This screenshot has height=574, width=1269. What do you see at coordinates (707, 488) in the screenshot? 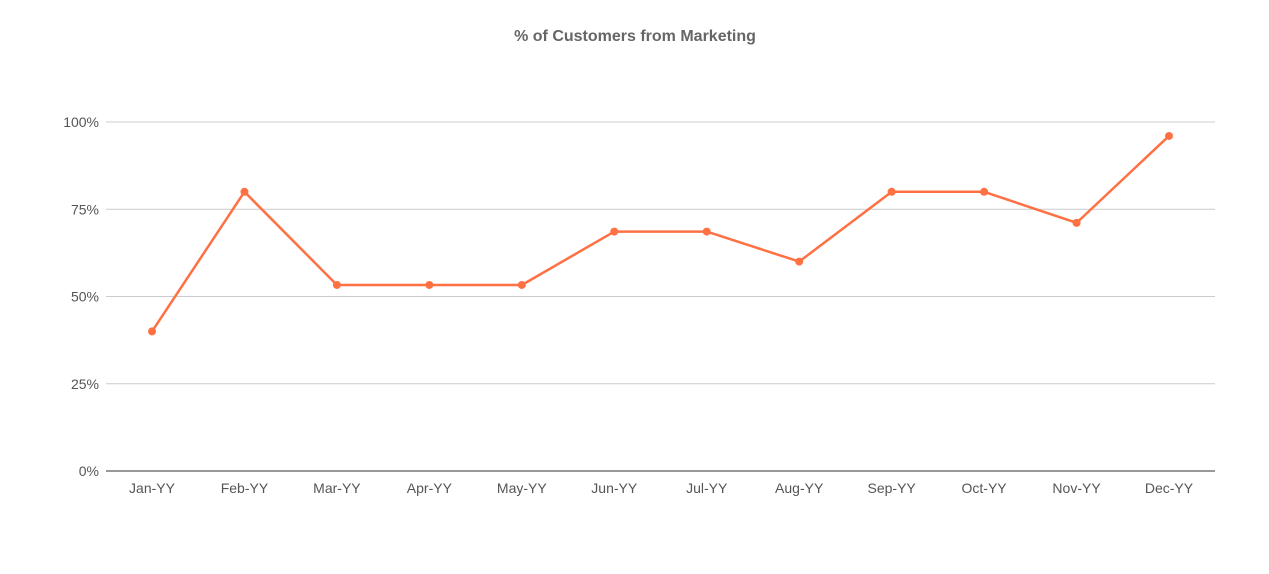
I see `x-tick-label: Jul-YY` at bounding box center [707, 488].